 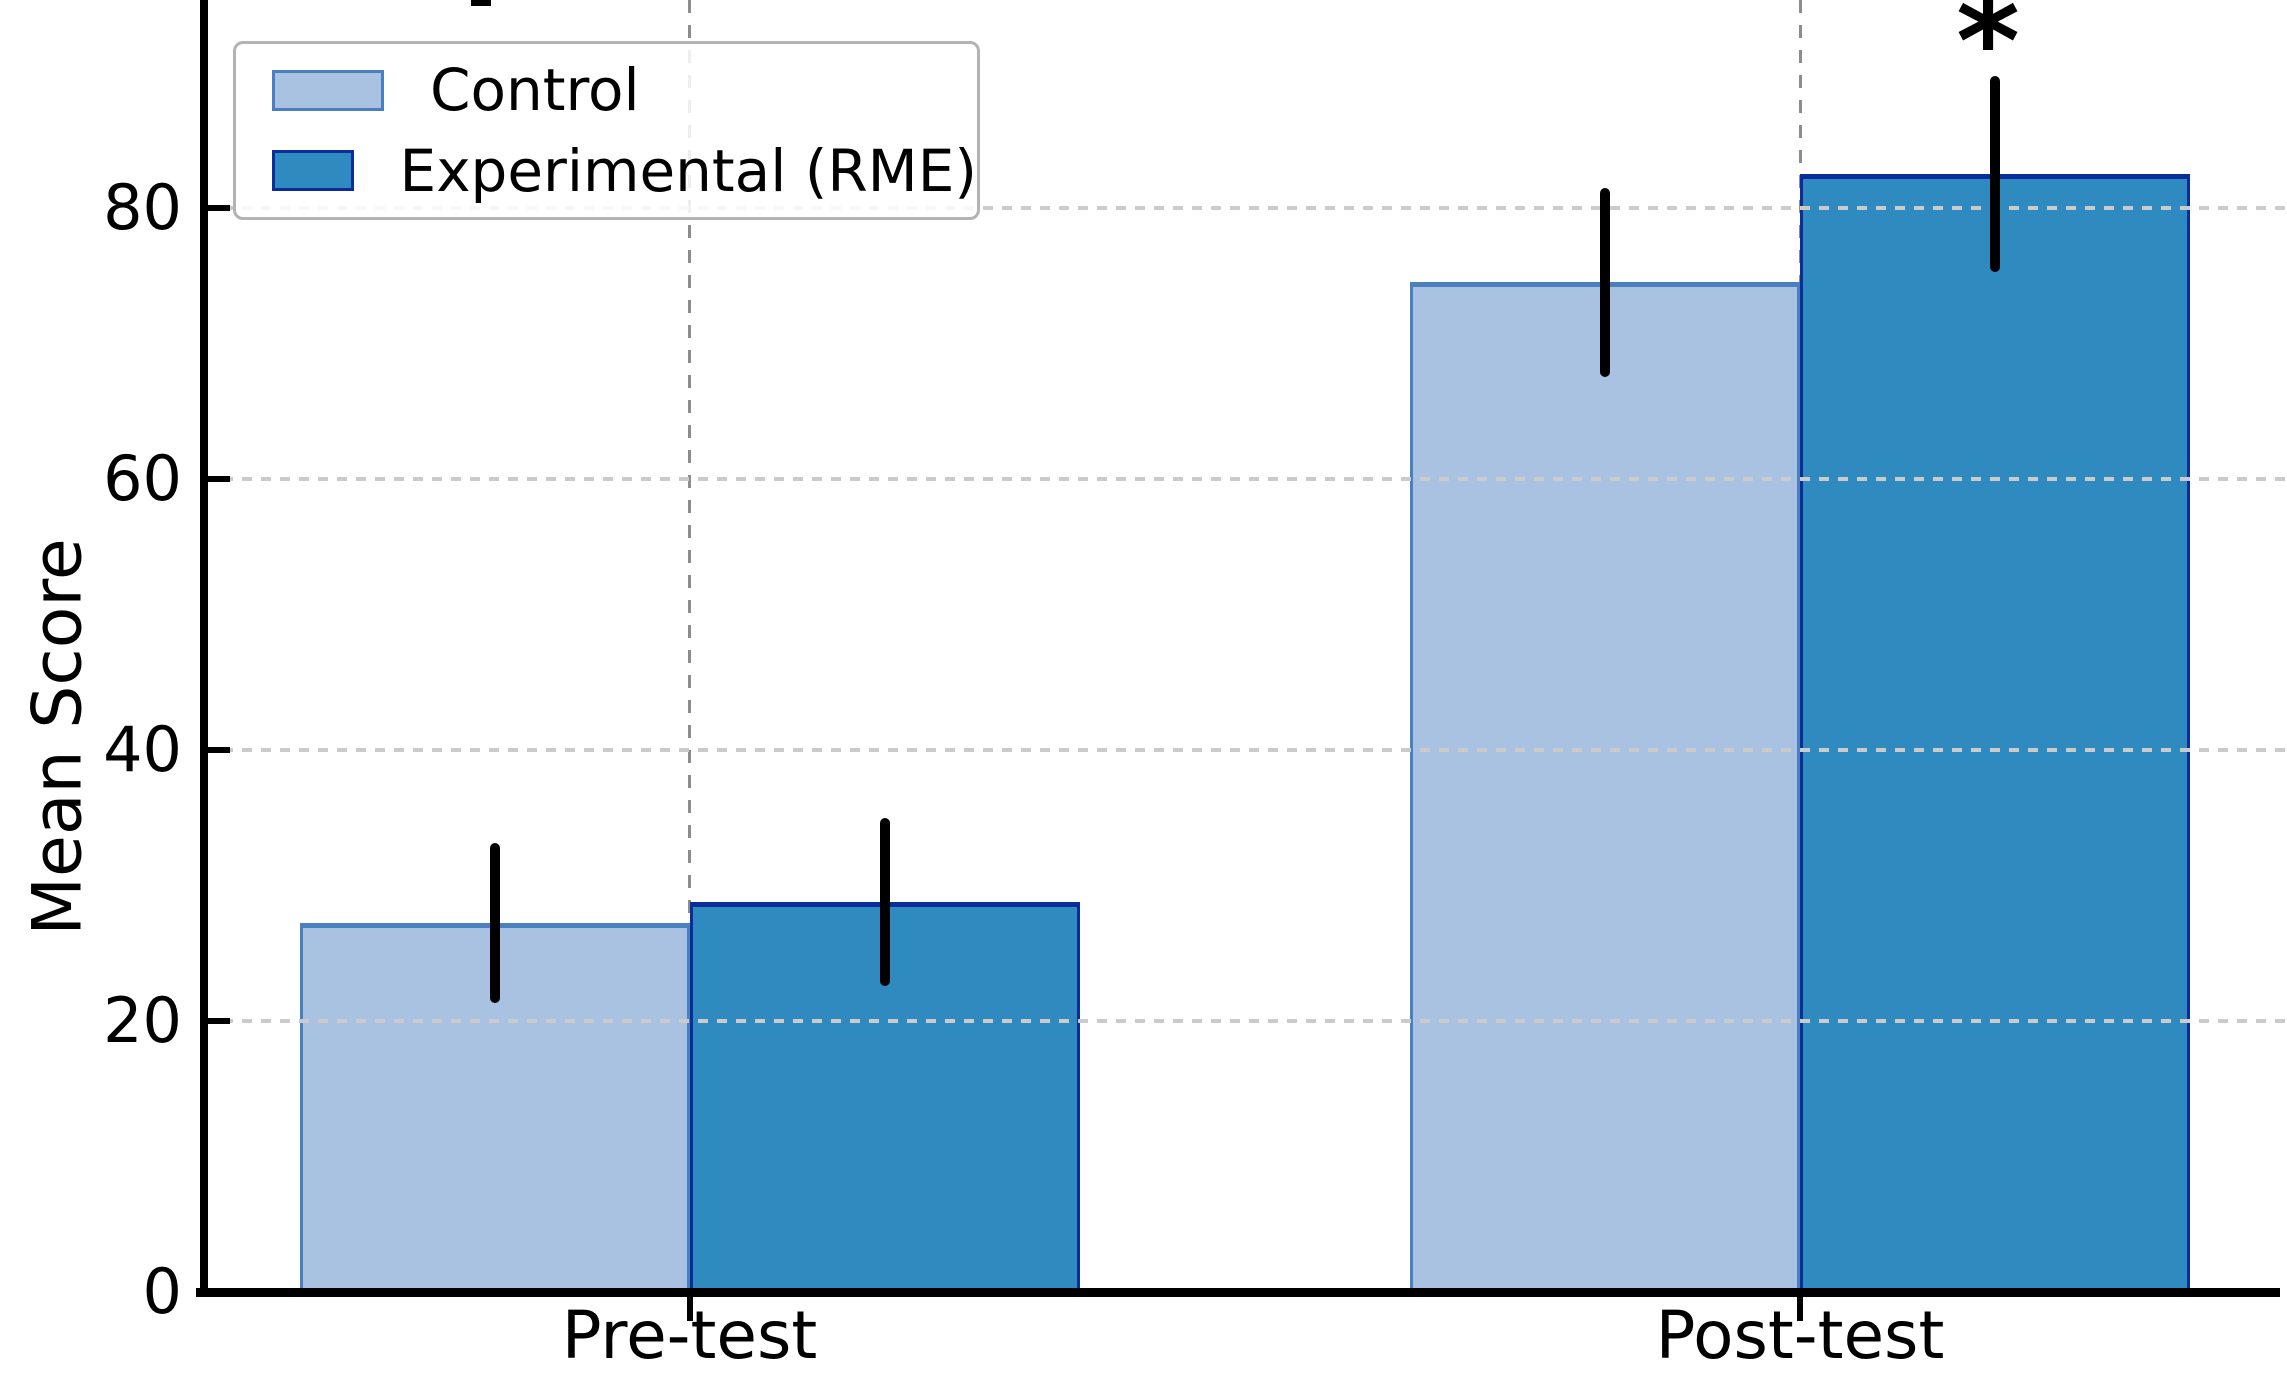 What do you see at coordinates (1995, 732) in the screenshot?
I see `bar-experimental-post-test` at bounding box center [1995, 732].